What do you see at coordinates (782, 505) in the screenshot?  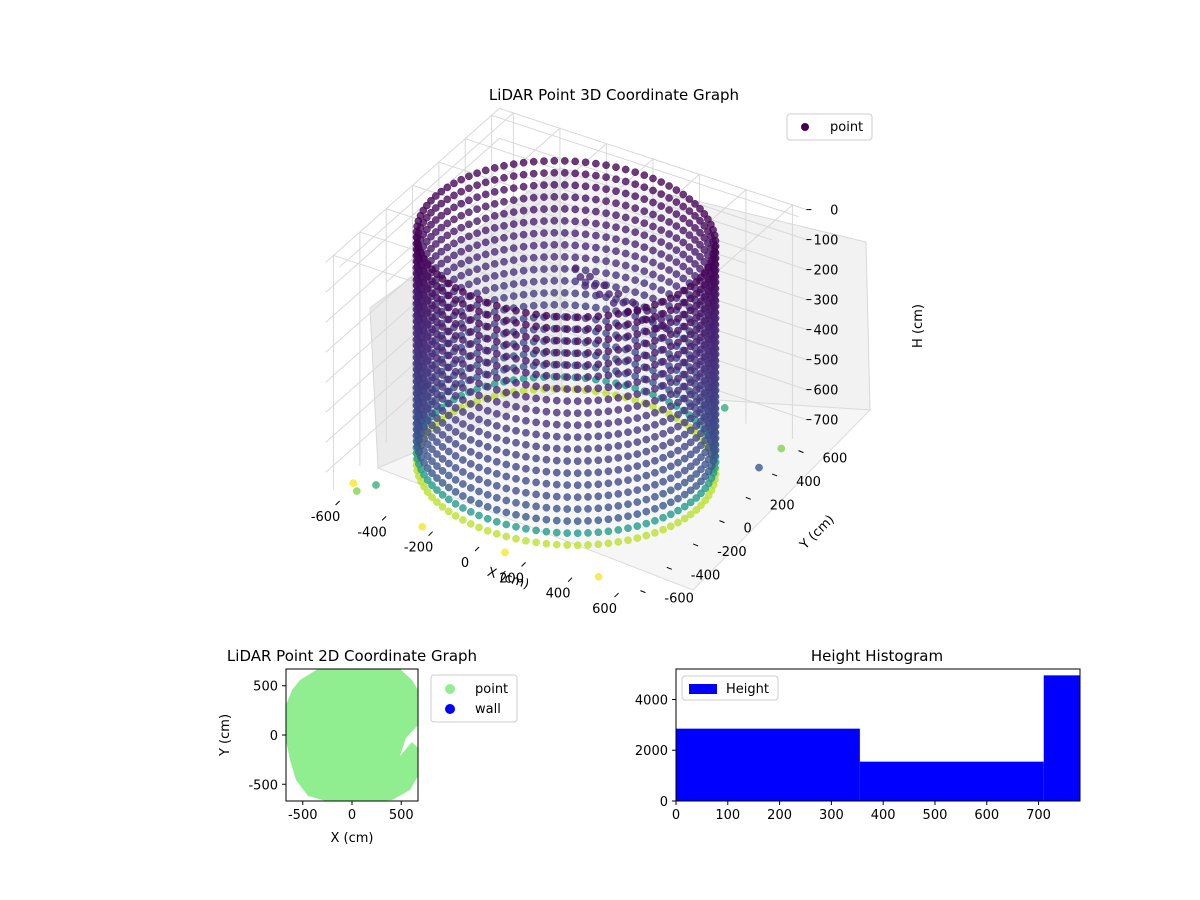 I see `y-tick-label-3d: 200` at bounding box center [782, 505].